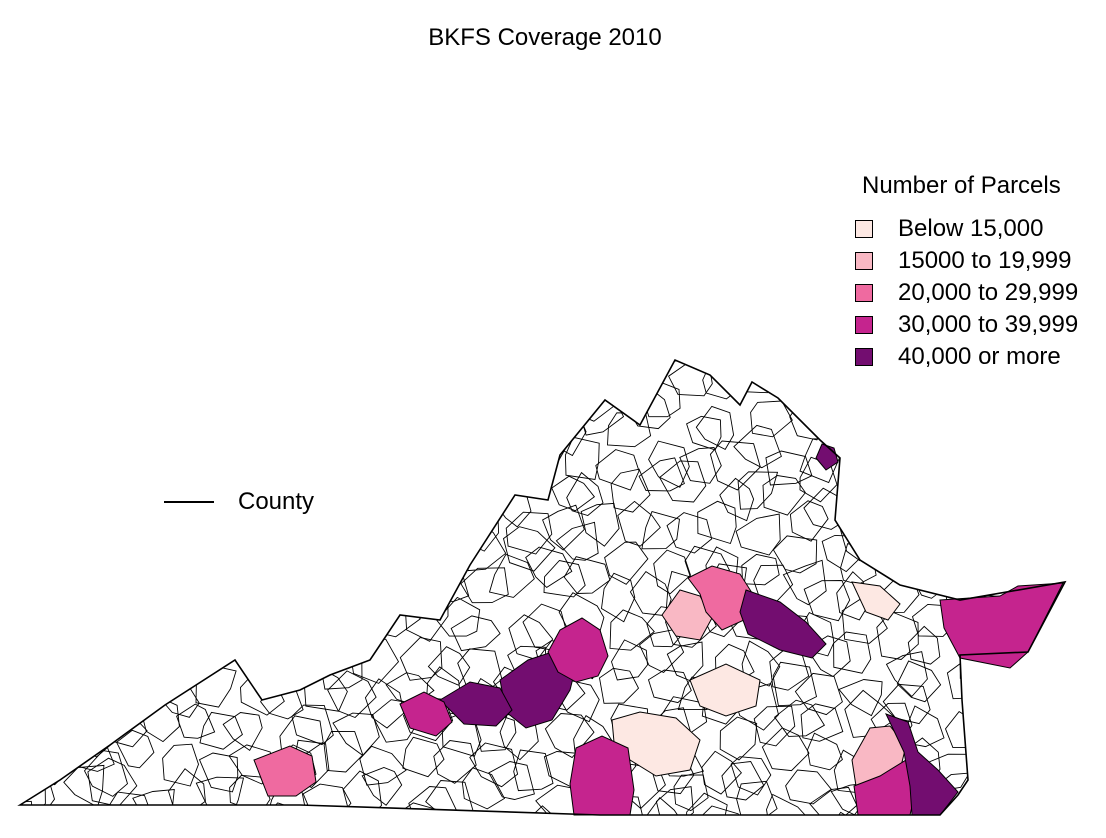  What do you see at coordinates (1001, 625) in the screenshot?
I see `county-eastern-shore` at bounding box center [1001, 625].